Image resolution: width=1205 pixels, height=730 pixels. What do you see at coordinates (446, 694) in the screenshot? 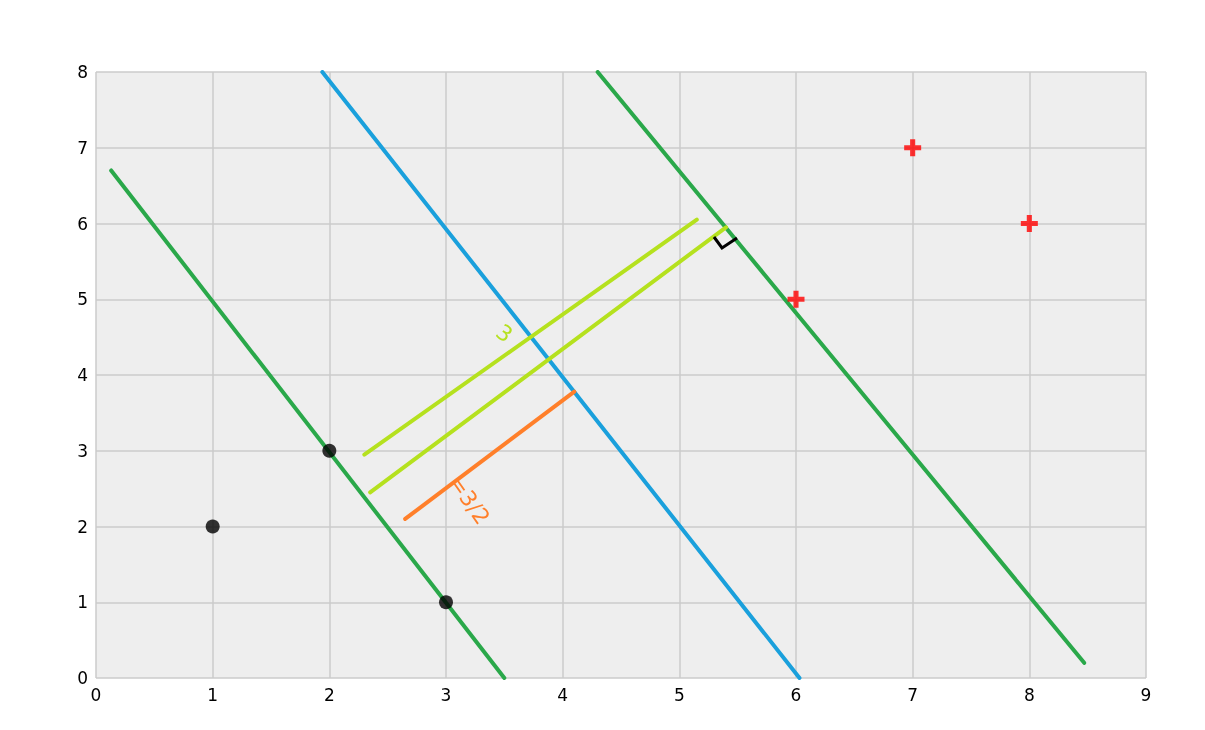
I see `x-tick-label: 3` at bounding box center [446, 694].